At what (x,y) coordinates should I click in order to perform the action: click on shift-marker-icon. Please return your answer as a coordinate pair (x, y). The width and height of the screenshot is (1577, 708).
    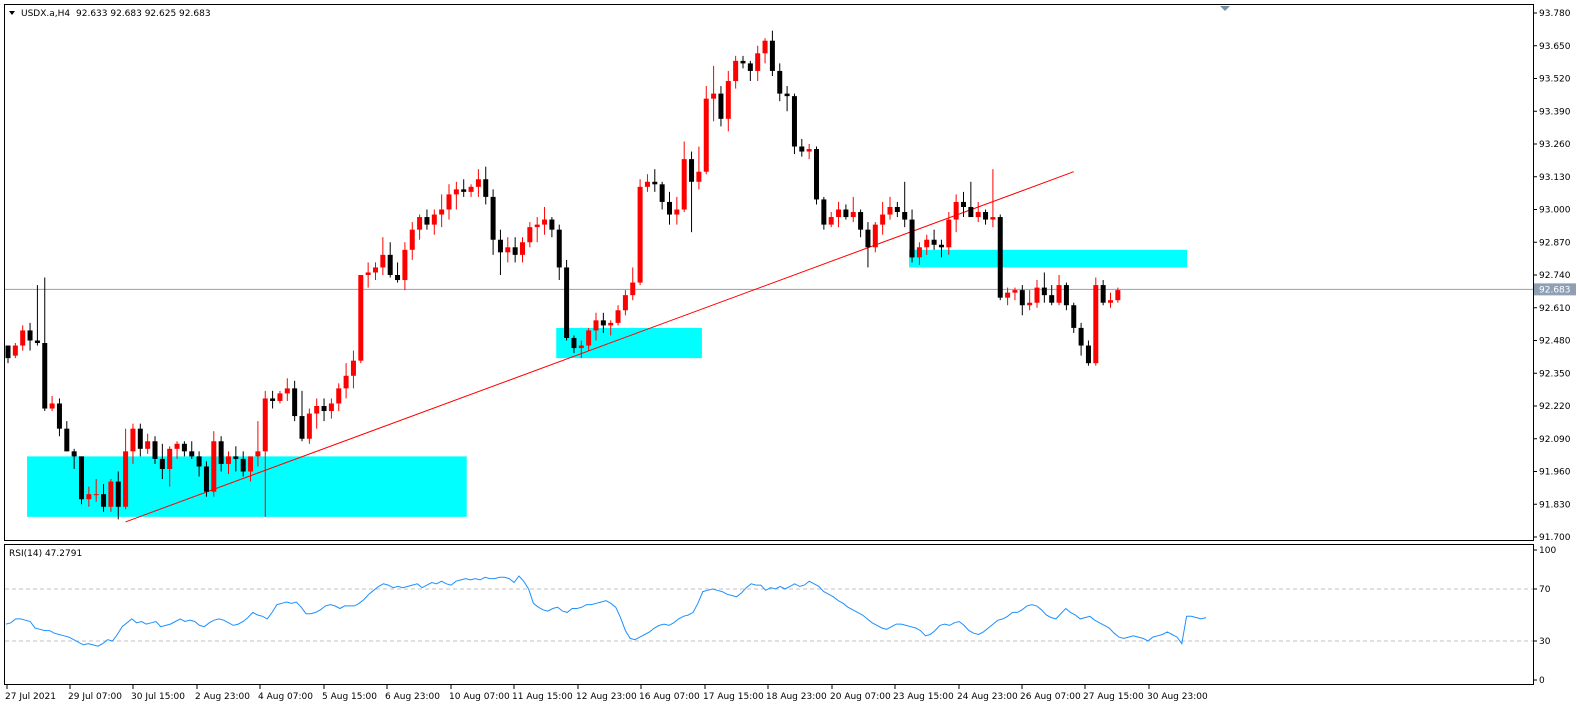
    Looking at the image, I should click on (1225, 8).